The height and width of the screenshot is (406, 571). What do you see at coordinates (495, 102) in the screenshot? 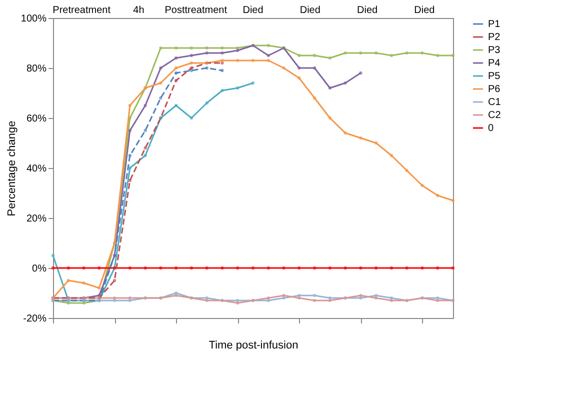
I see `legend-label: C1` at bounding box center [495, 102].